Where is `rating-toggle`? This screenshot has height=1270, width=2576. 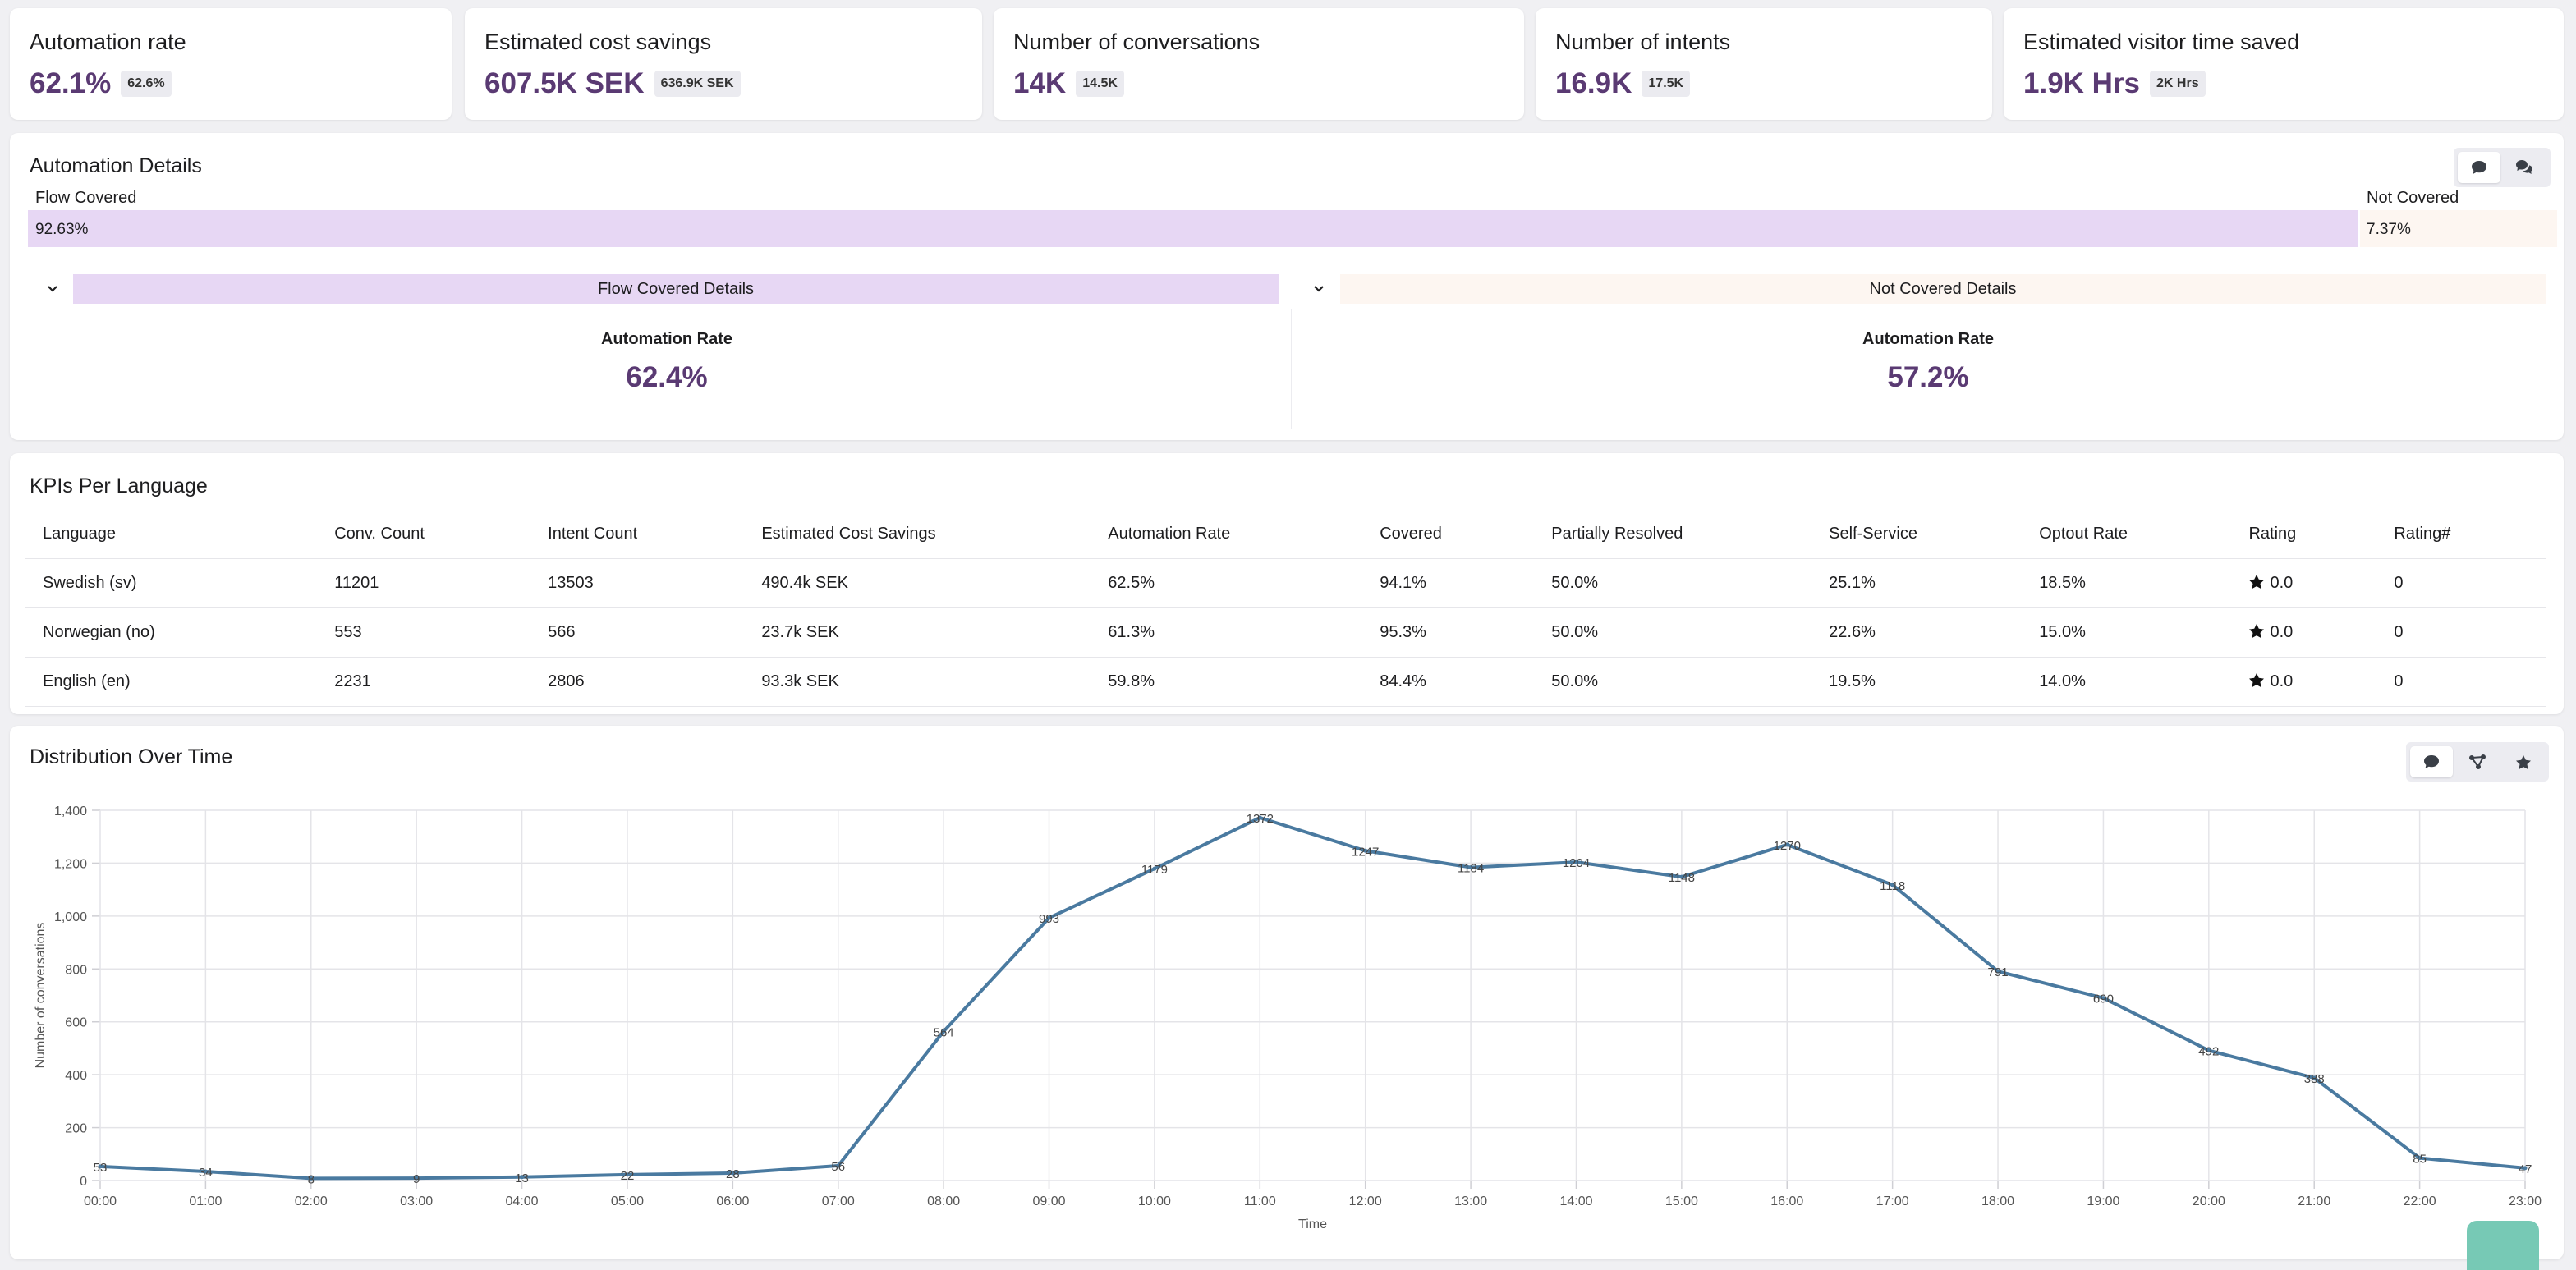 rating-toggle is located at coordinates (2523, 762).